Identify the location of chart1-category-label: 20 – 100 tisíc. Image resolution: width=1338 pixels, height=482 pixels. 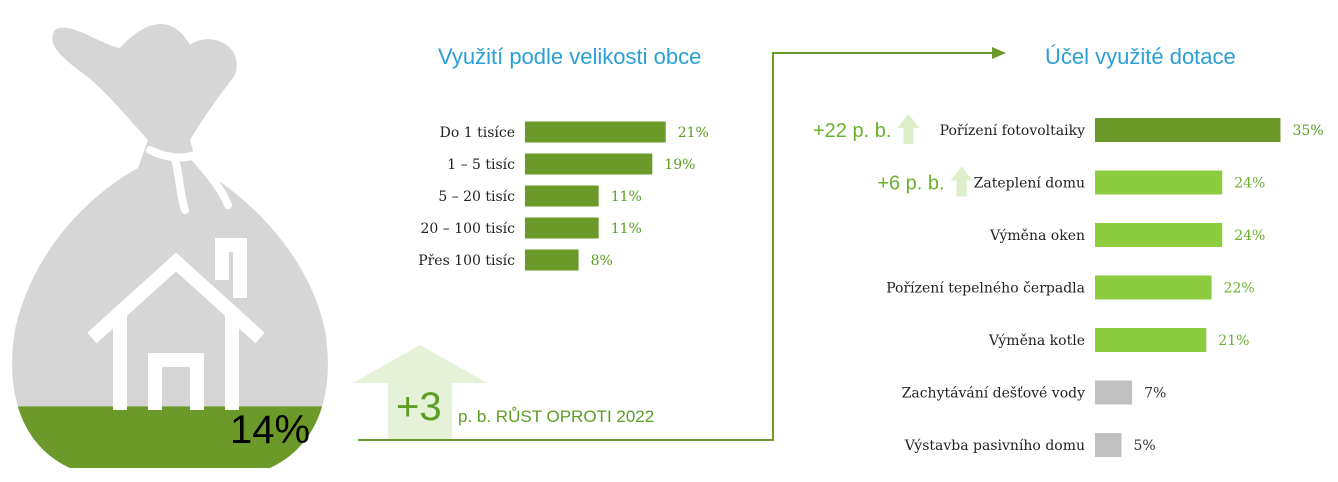
(468, 229).